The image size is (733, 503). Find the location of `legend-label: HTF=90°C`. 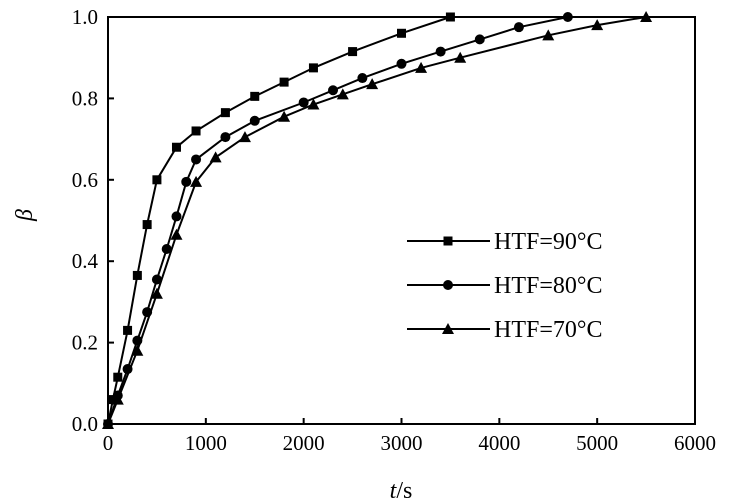

legend-label: HTF=90°C is located at coordinates (548, 242).